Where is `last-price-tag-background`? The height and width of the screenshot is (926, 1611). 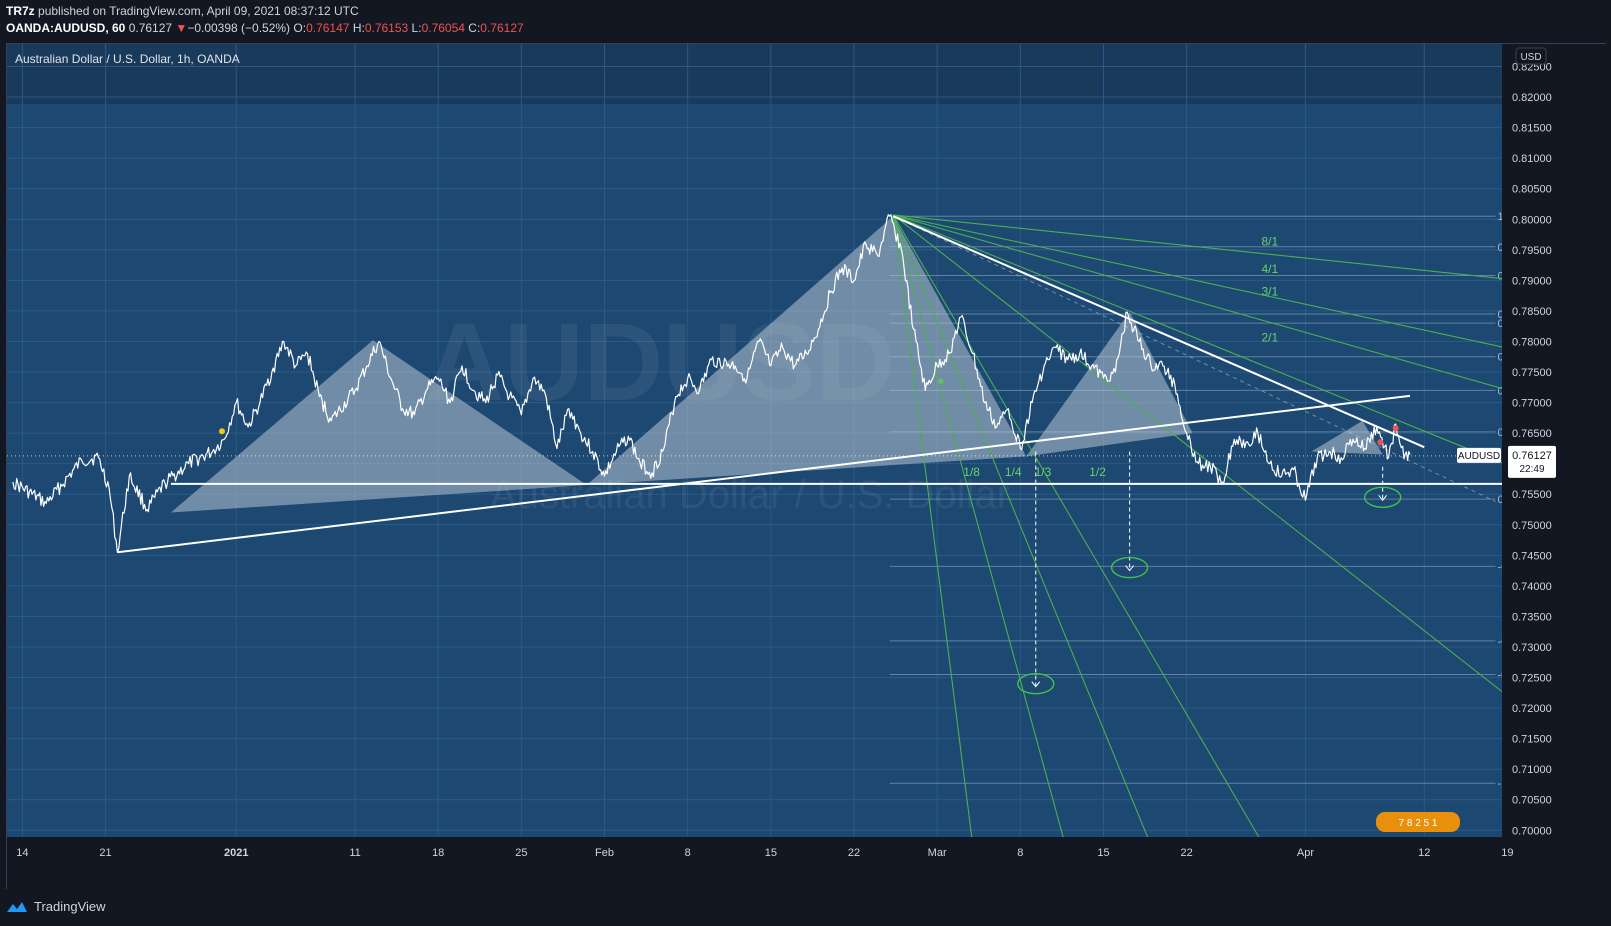 last-price-tag-background is located at coordinates (1532, 461).